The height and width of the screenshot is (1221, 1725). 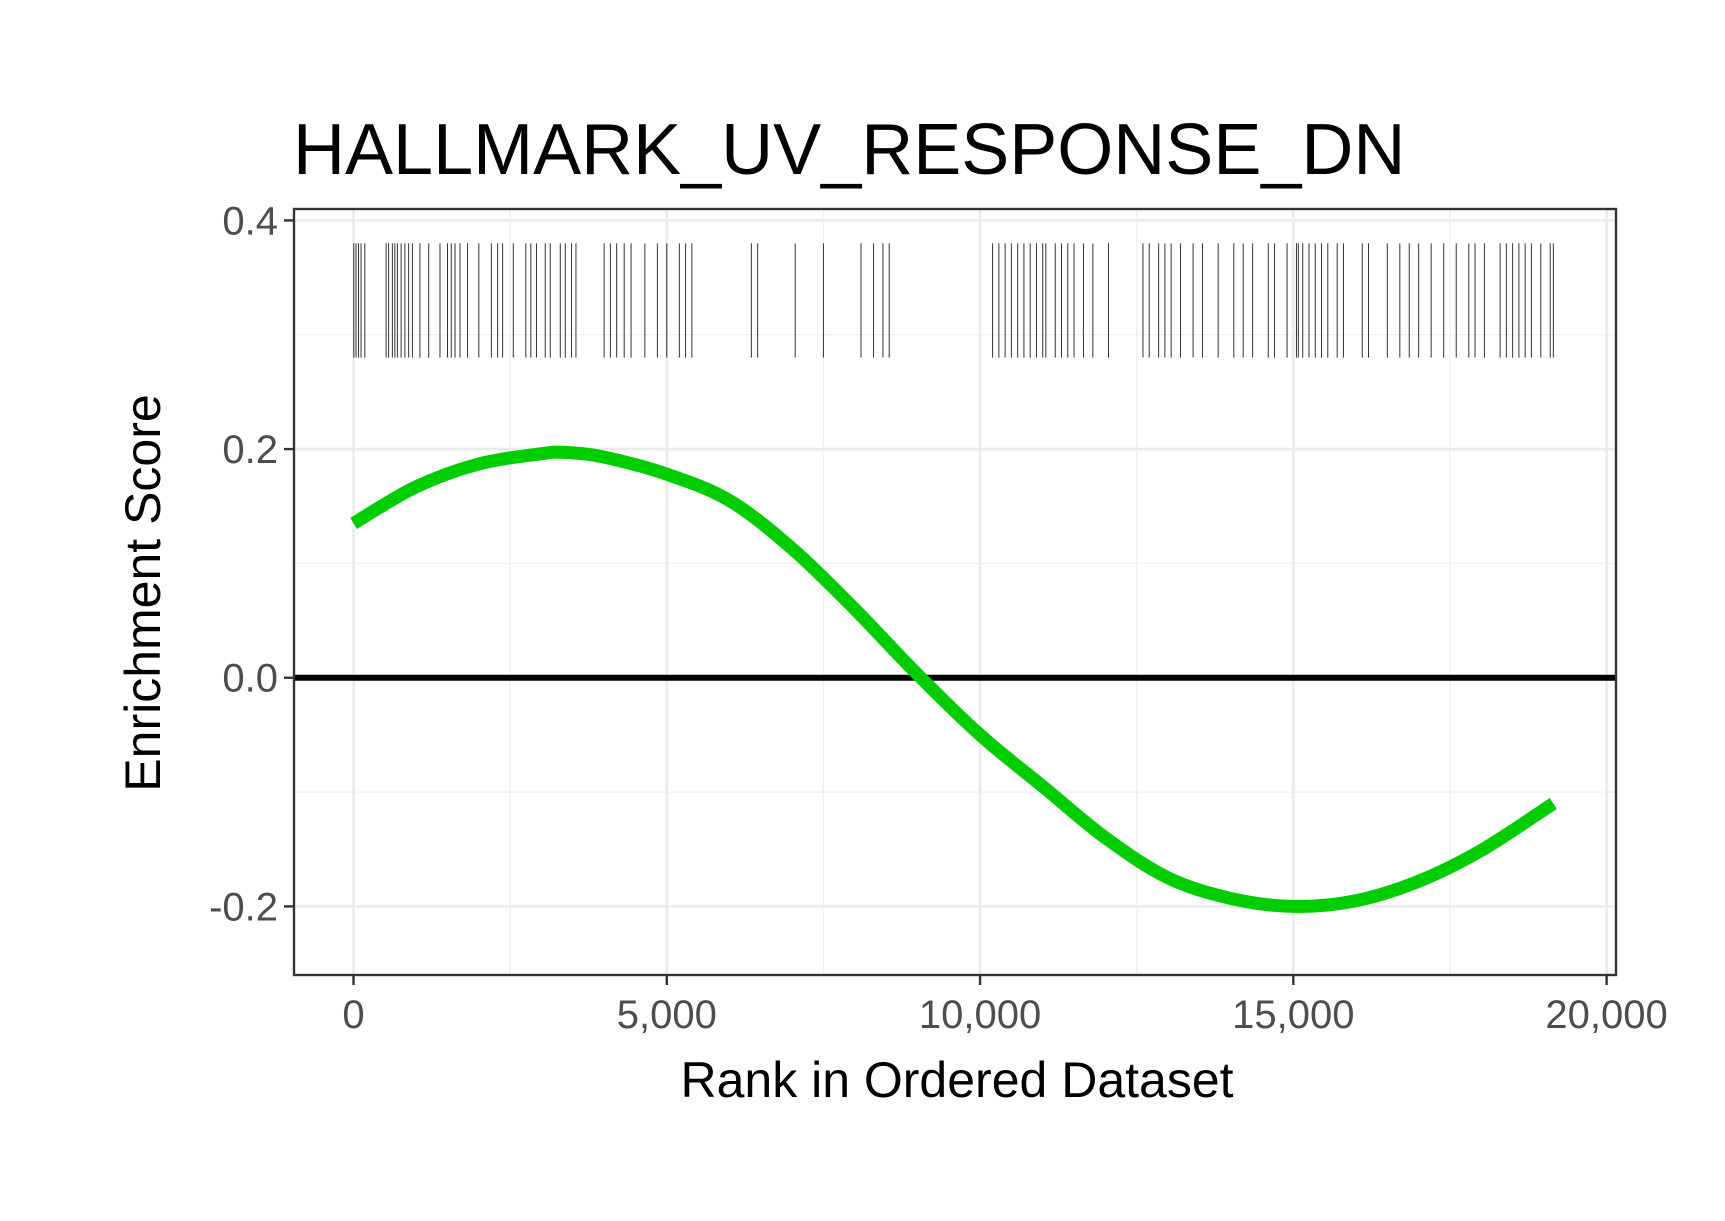 I want to click on y-tick-label: 0.0, so click(x=250, y=679).